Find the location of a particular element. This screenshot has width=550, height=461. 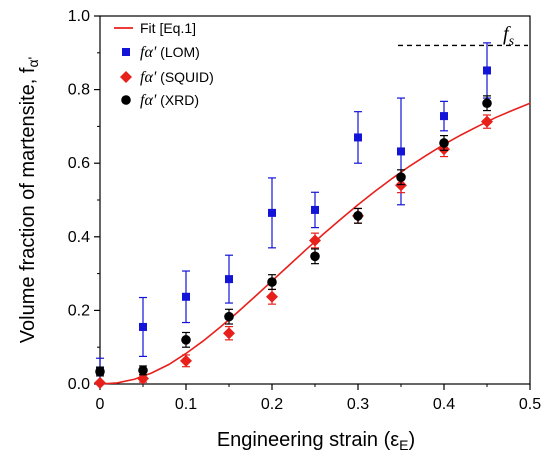

y-tick-label: 1.0 is located at coordinates (79, 16).